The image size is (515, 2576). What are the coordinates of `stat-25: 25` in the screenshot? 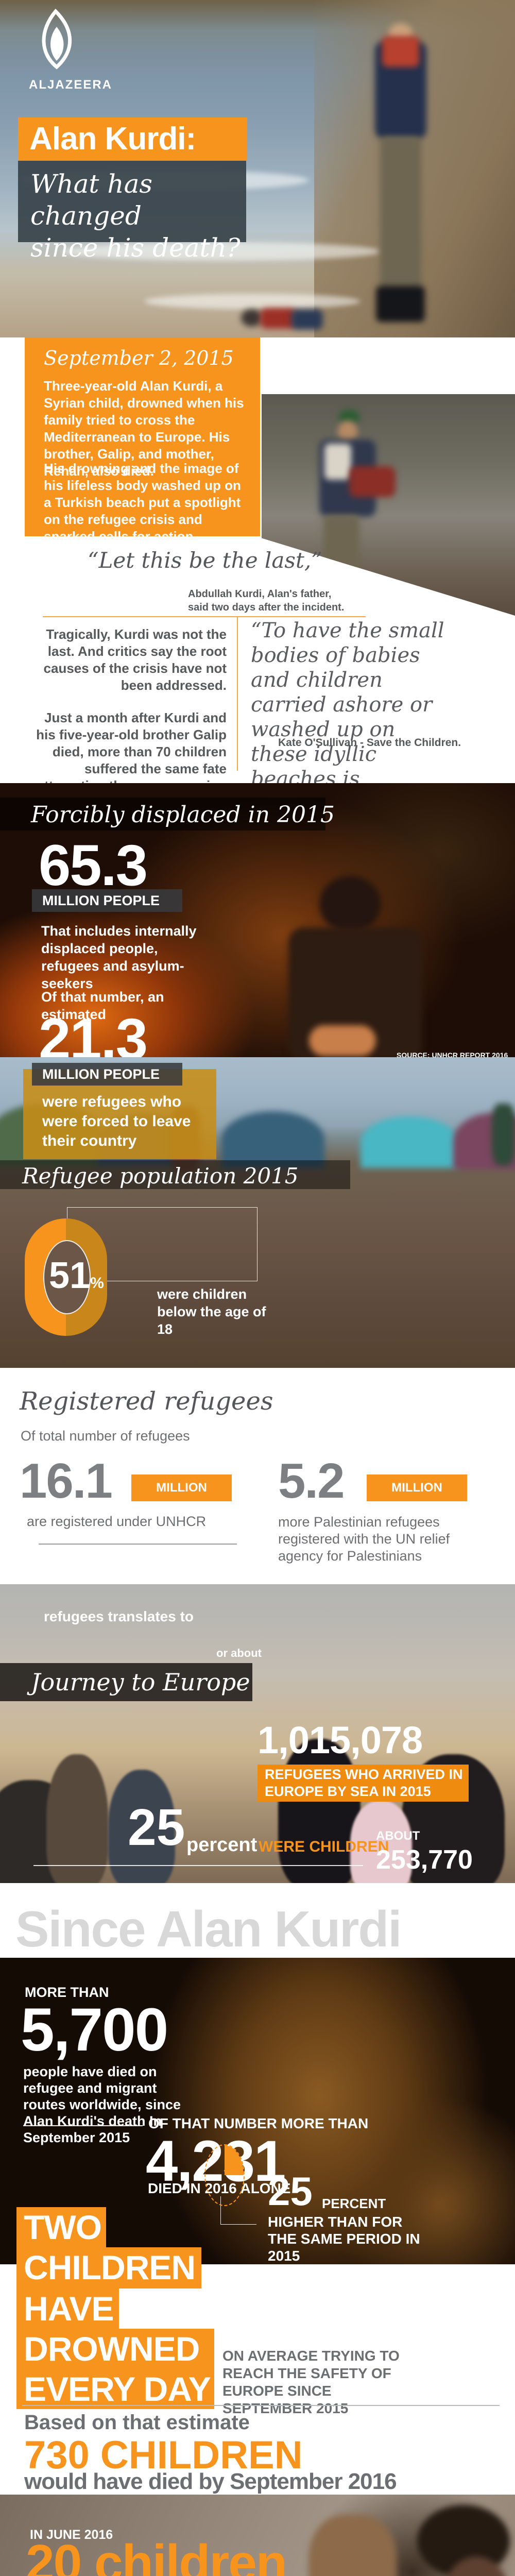 It's located at (156, 1827).